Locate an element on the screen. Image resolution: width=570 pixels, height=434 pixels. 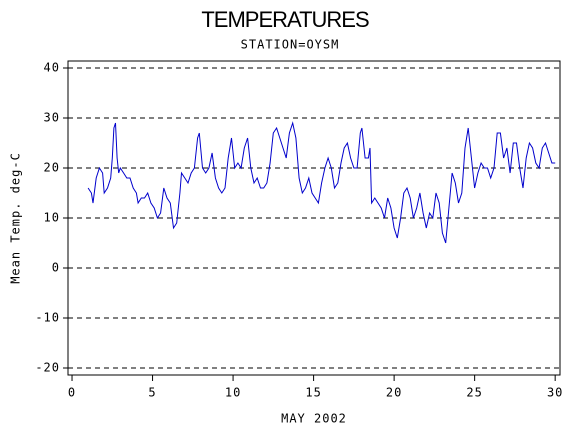
chart-subtitle: STATION=OYSM is located at coordinates (290, 45).